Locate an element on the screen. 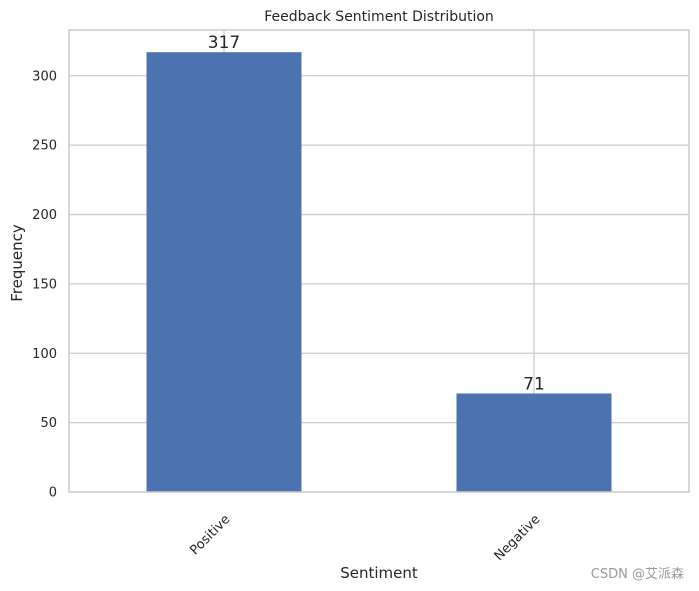  x-tick-label: Positive is located at coordinates (210, 535).